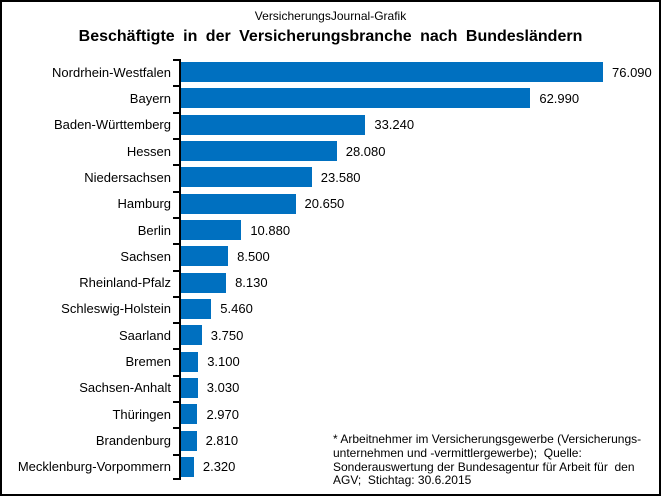 This screenshot has height=496, width=661. I want to click on category-label: Schleswig-Holstein, so click(116, 309).